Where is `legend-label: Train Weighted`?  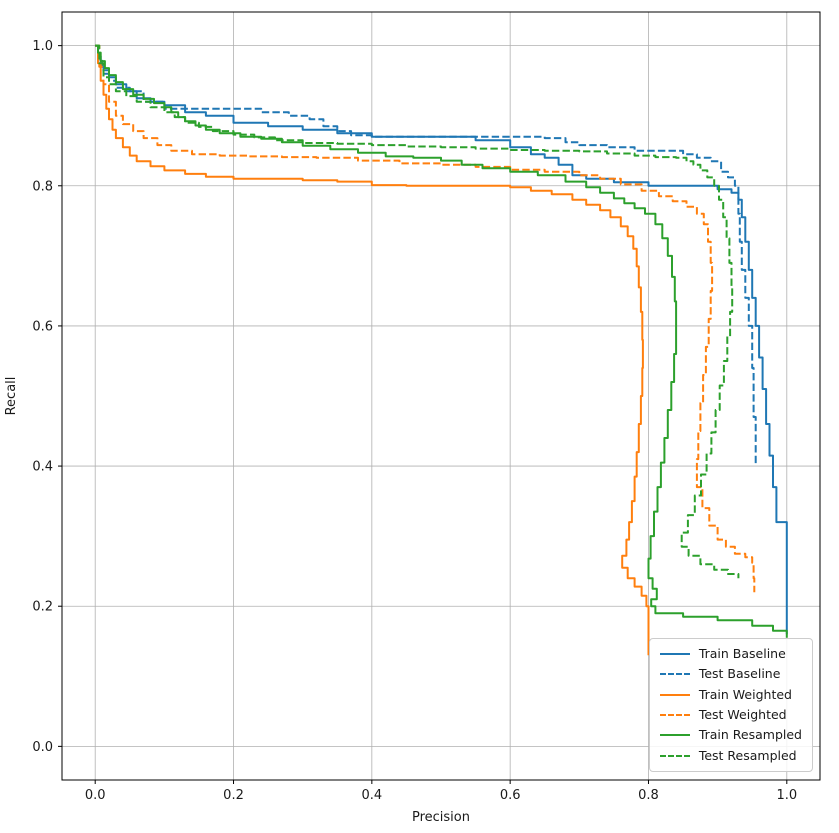 legend-label: Train Weighted is located at coordinates (745, 694).